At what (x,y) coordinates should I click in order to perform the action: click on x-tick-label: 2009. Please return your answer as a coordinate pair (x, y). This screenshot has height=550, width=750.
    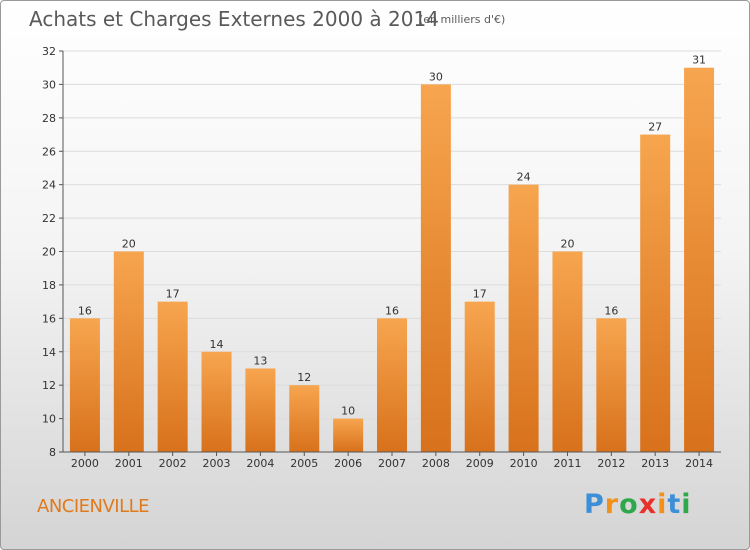
    Looking at the image, I should click on (480, 463).